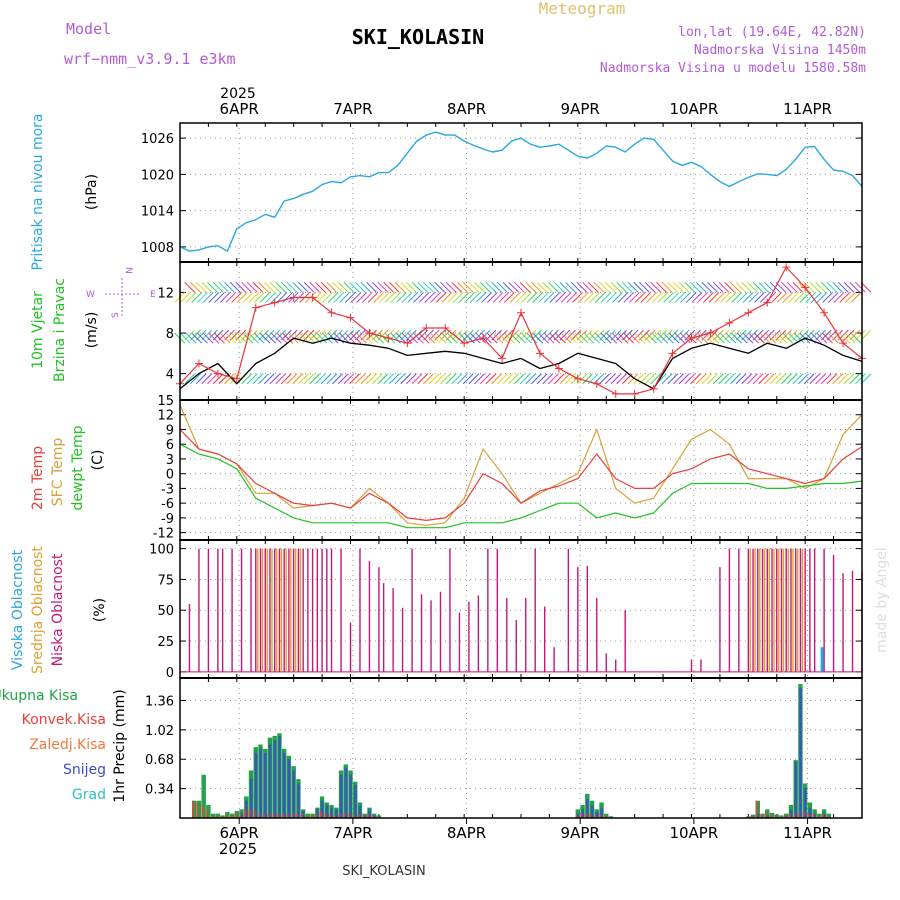  What do you see at coordinates (159, 701) in the screenshot?
I see `y-tick-label: 1.36` at bounding box center [159, 701].